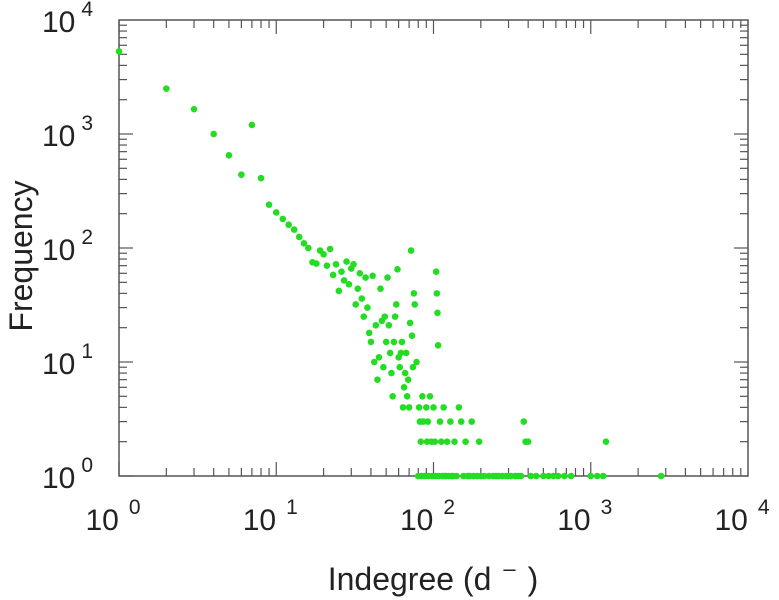 Image resolution: width=779 pixels, height=600 pixels. I want to click on y-tick-label: 10 0, so click(67, 474).